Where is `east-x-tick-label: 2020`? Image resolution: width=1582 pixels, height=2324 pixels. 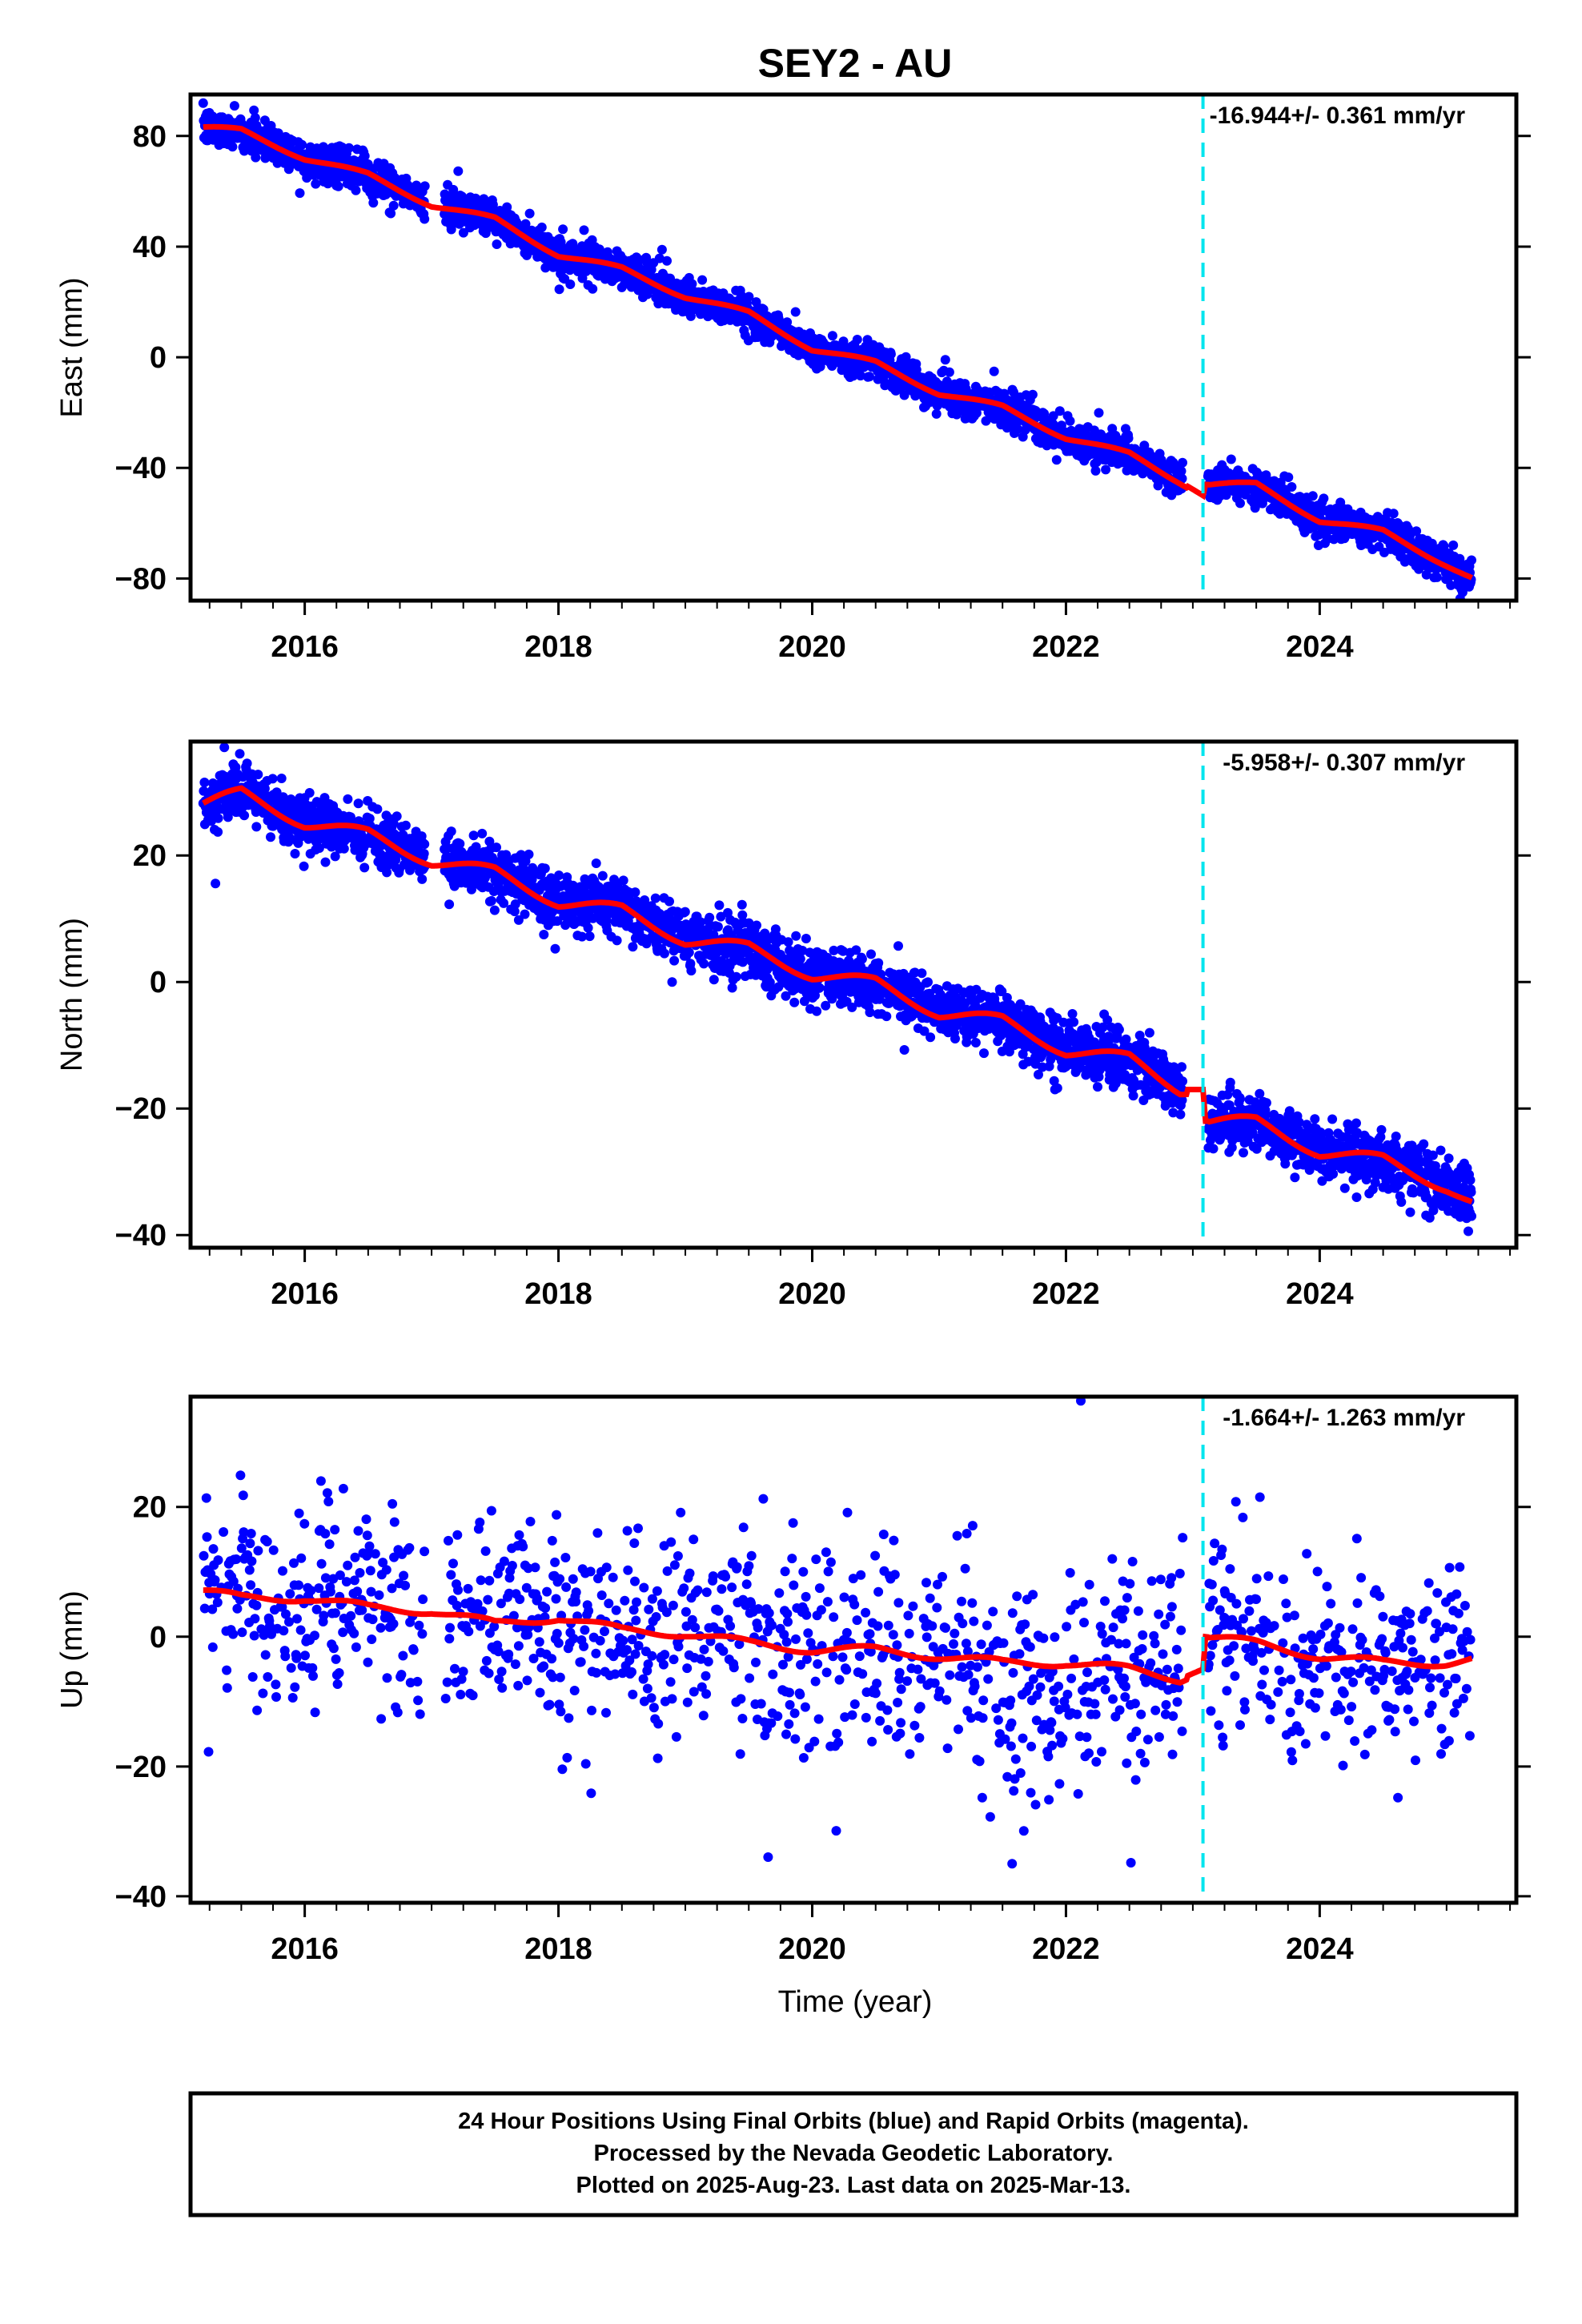
east-x-tick-label: 2020 is located at coordinates (812, 647).